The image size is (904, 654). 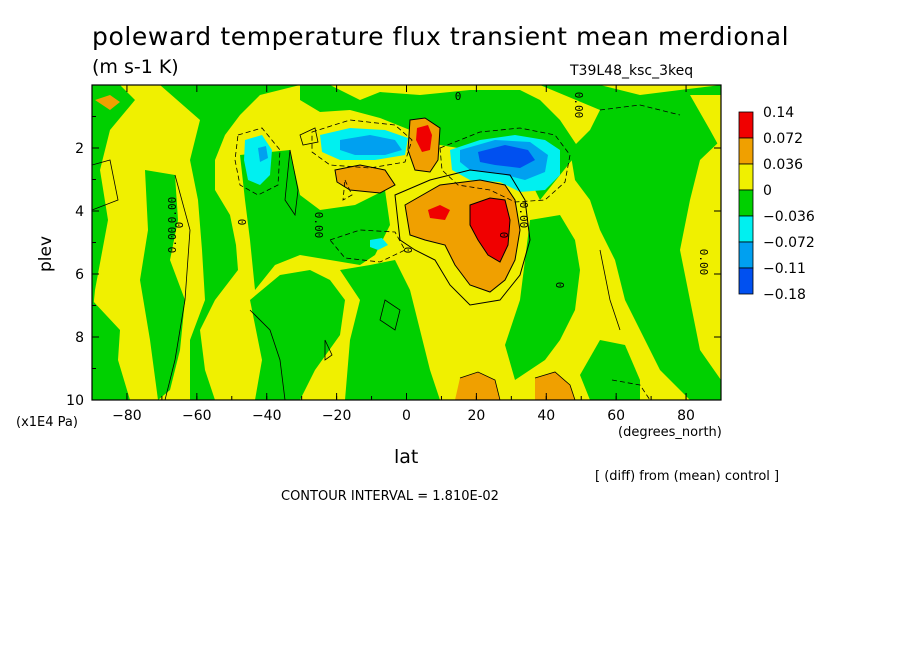 I want to click on x-tick-label: 20, so click(x=476, y=416).